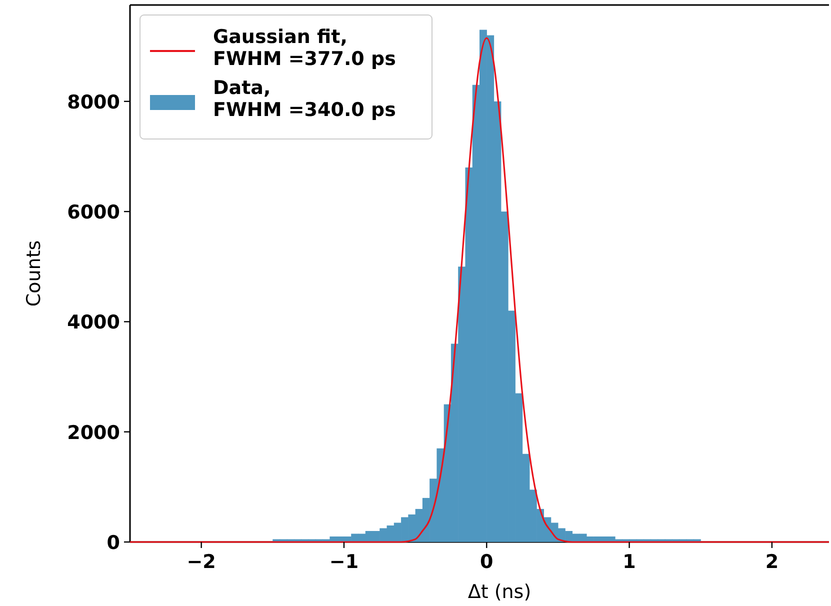 Image resolution: width=831 pixels, height=606 pixels. Describe the element at coordinates (629, 562) in the screenshot. I see `x-tick-label: 1` at that location.